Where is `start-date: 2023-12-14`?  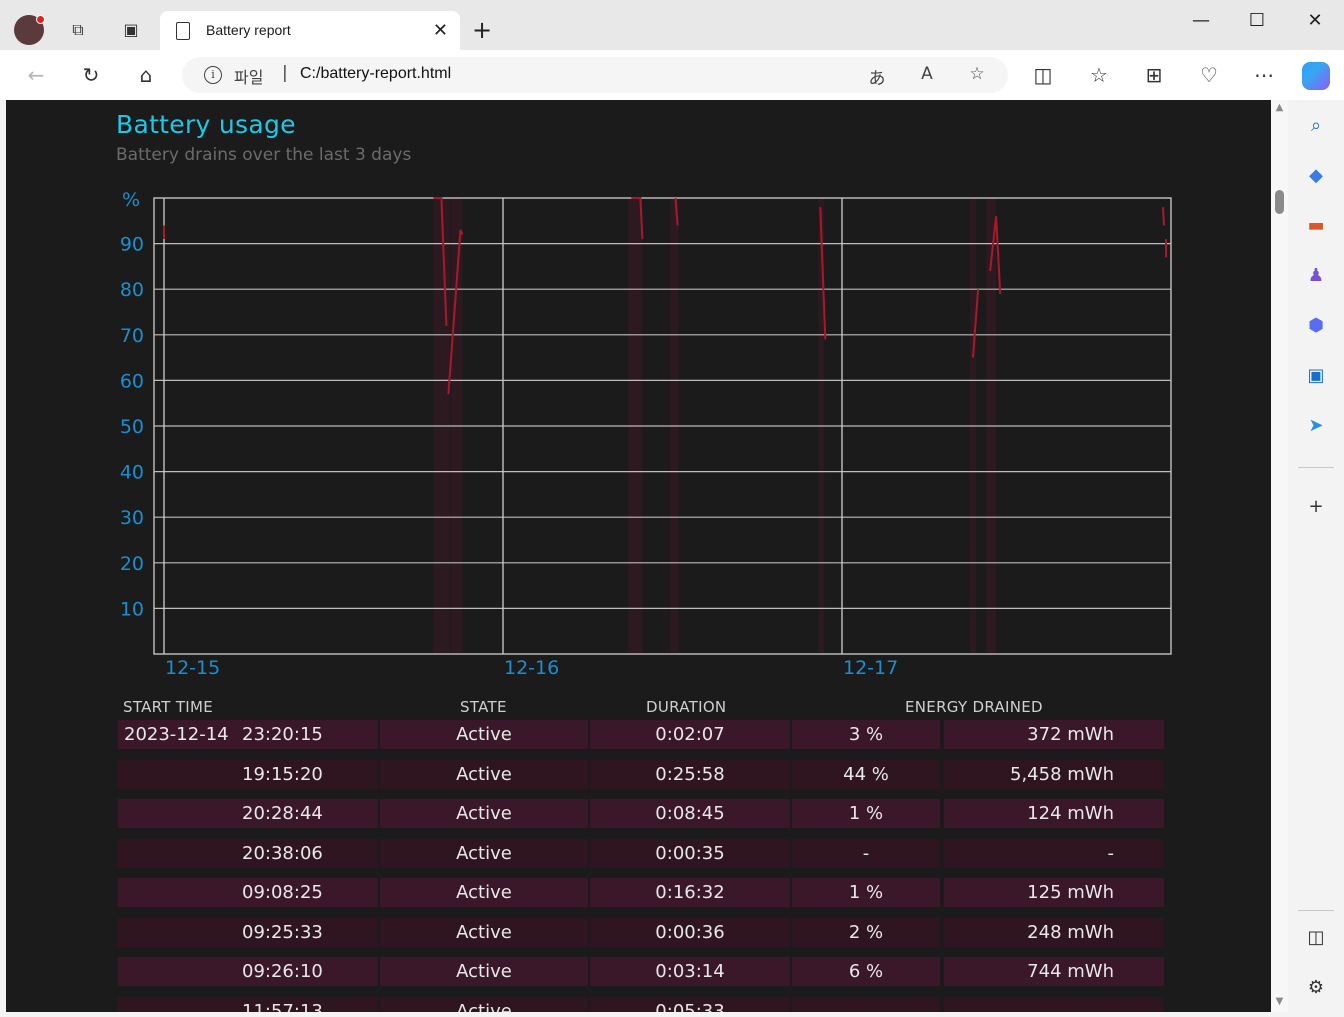
start-date: 2023-12-14 is located at coordinates (176, 734).